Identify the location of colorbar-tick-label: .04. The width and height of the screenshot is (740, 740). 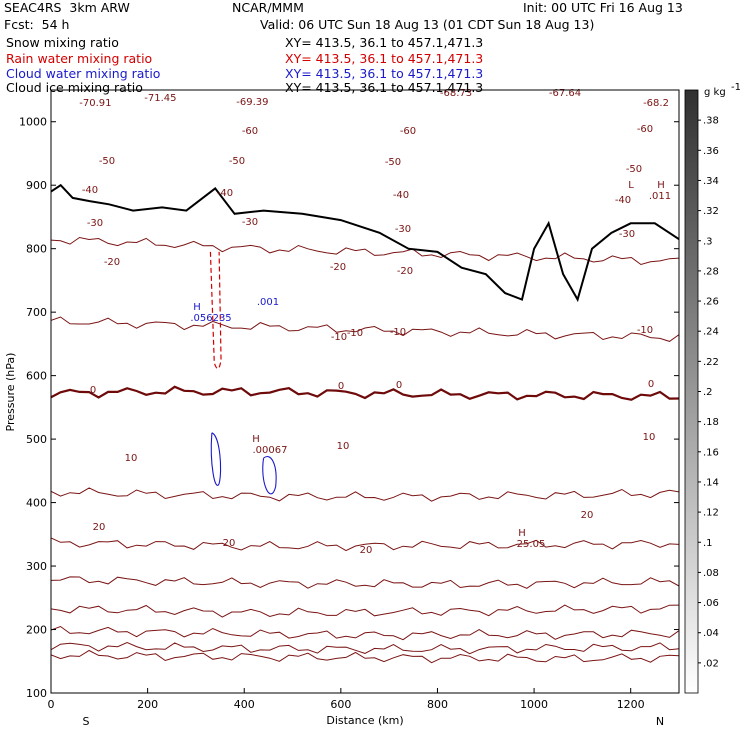
(711, 633).